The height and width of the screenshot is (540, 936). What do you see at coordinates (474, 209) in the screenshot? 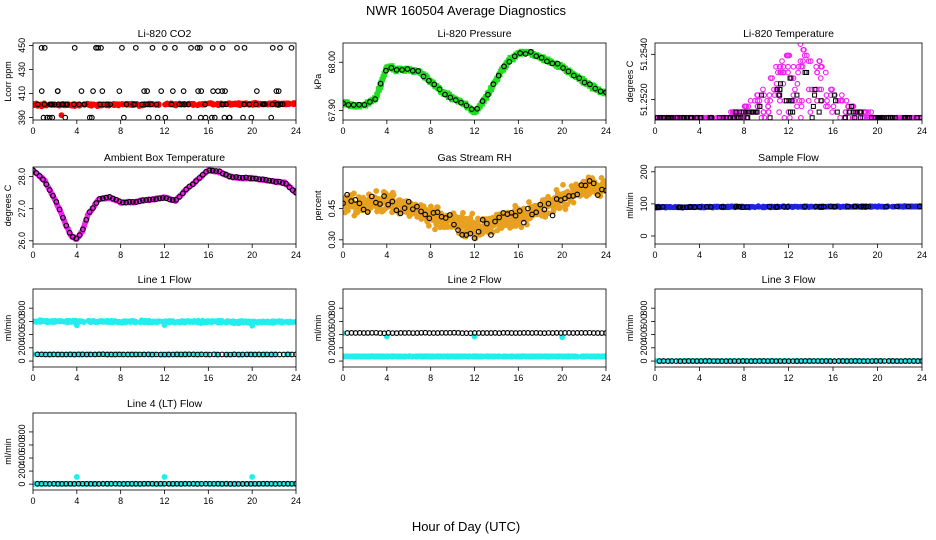
I see `series-hourly-rh` at bounding box center [474, 209].